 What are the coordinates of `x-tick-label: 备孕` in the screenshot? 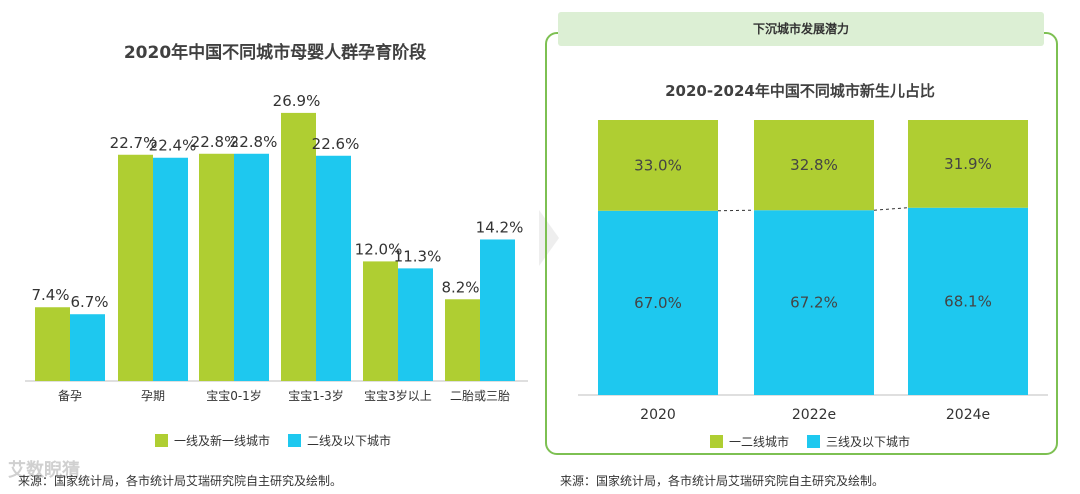 It's located at (70, 396).